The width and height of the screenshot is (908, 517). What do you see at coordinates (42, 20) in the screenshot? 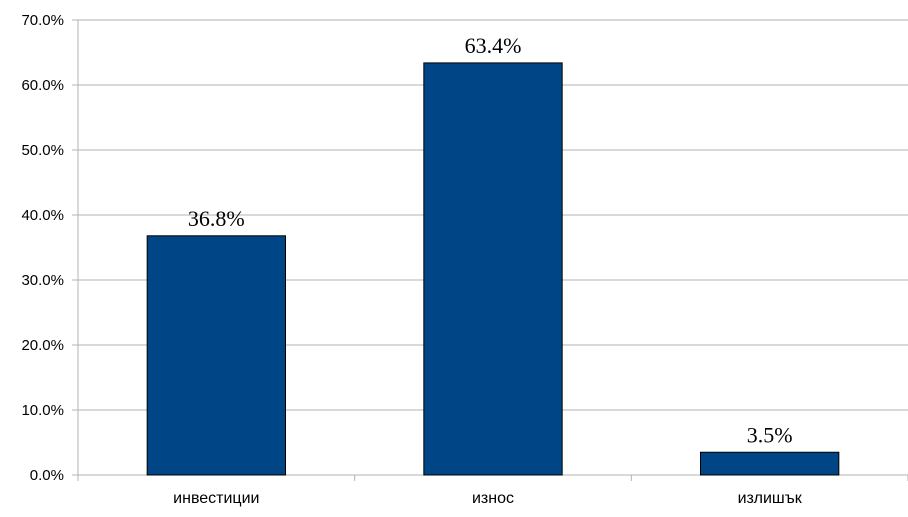
I see `y-tick-label: 70.0%` at bounding box center [42, 20].